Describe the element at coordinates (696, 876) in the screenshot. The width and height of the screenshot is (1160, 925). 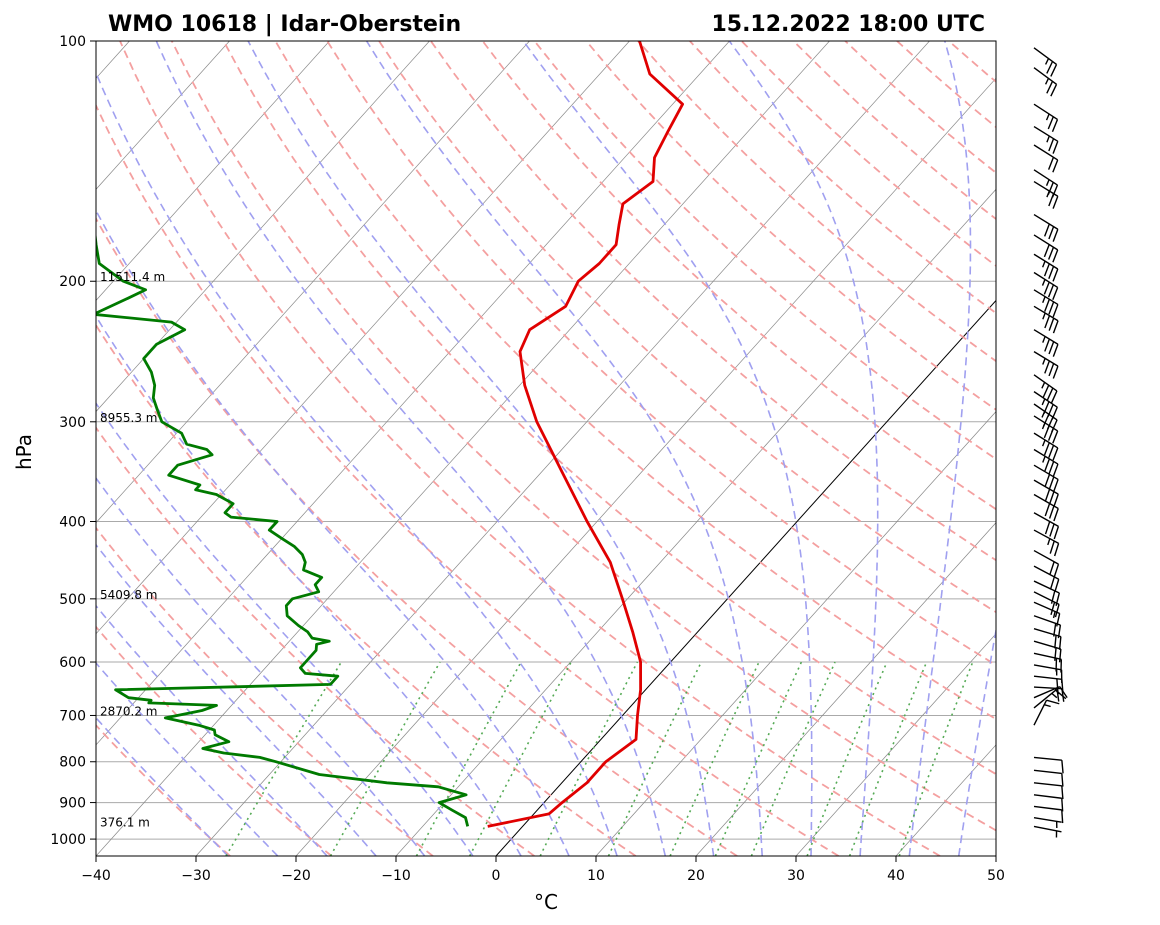
I see `x-tick-label: 20` at that location.